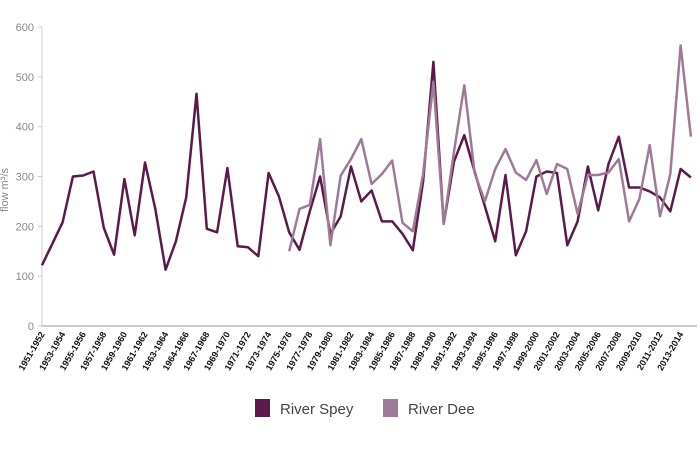 The width and height of the screenshot is (700, 461). Describe the element at coordinates (317, 409) in the screenshot. I see `legend-label: River Spey` at that location.